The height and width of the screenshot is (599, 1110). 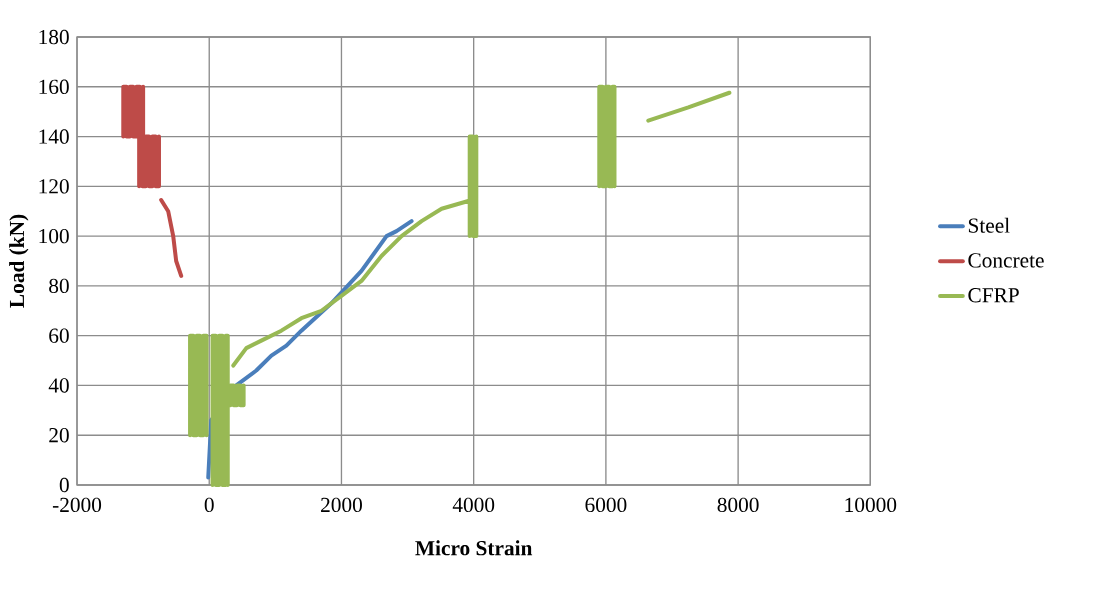 What do you see at coordinates (54, 236) in the screenshot?
I see `y-tick-label: 100` at bounding box center [54, 236].